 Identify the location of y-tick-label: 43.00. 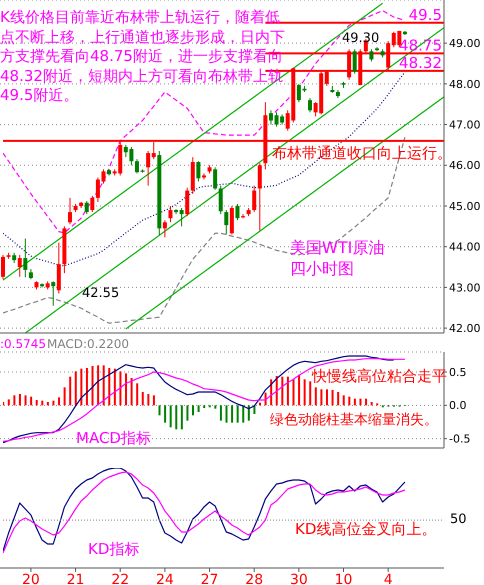
(464, 287).